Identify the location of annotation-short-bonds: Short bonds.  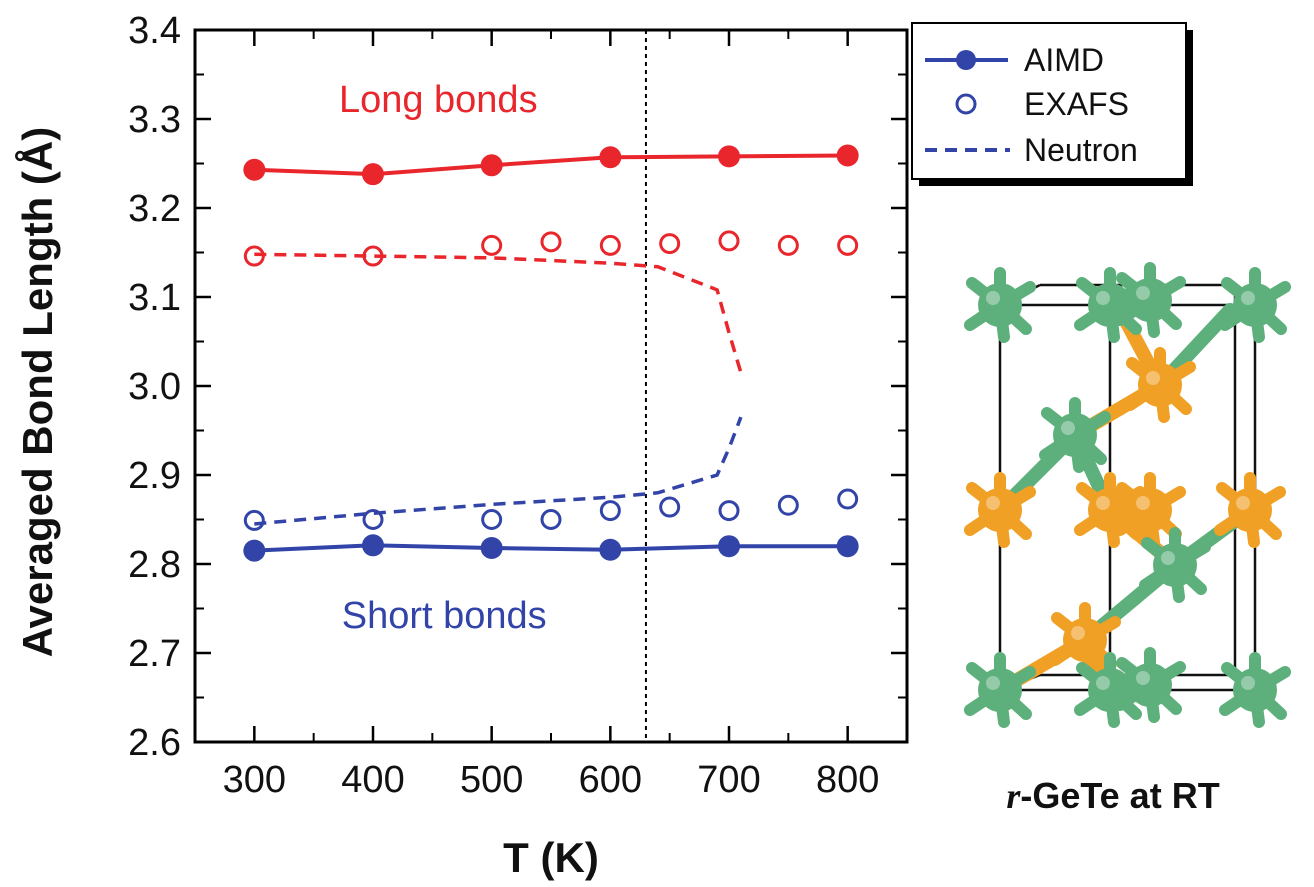
(444, 616).